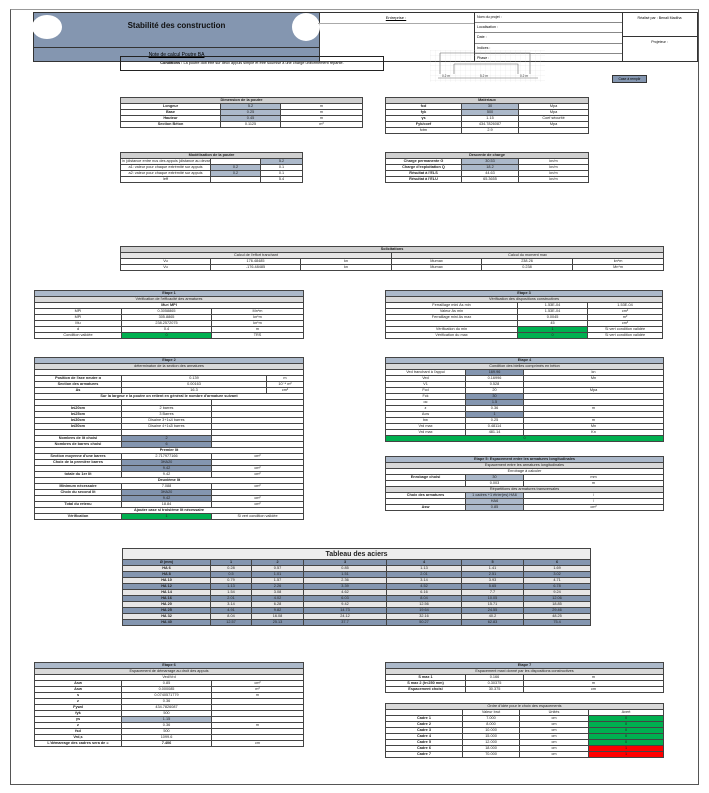 This screenshot has width=709, height=793. What do you see at coordinates (494, 507) in the screenshot?
I see `input-cell: 0.85` at bounding box center [494, 507].